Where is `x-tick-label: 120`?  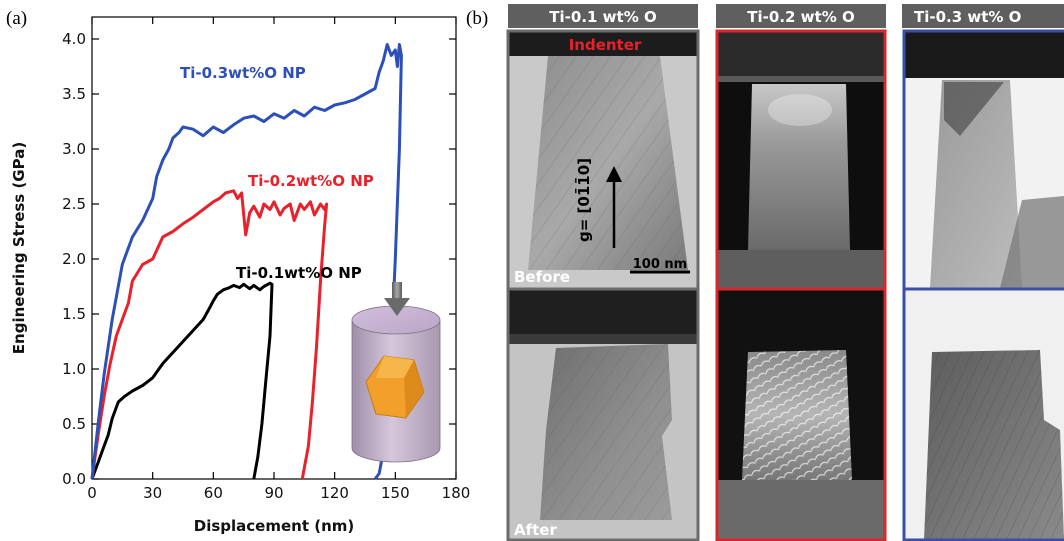
x-tick-label: 120 is located at coordinates (334, 493).